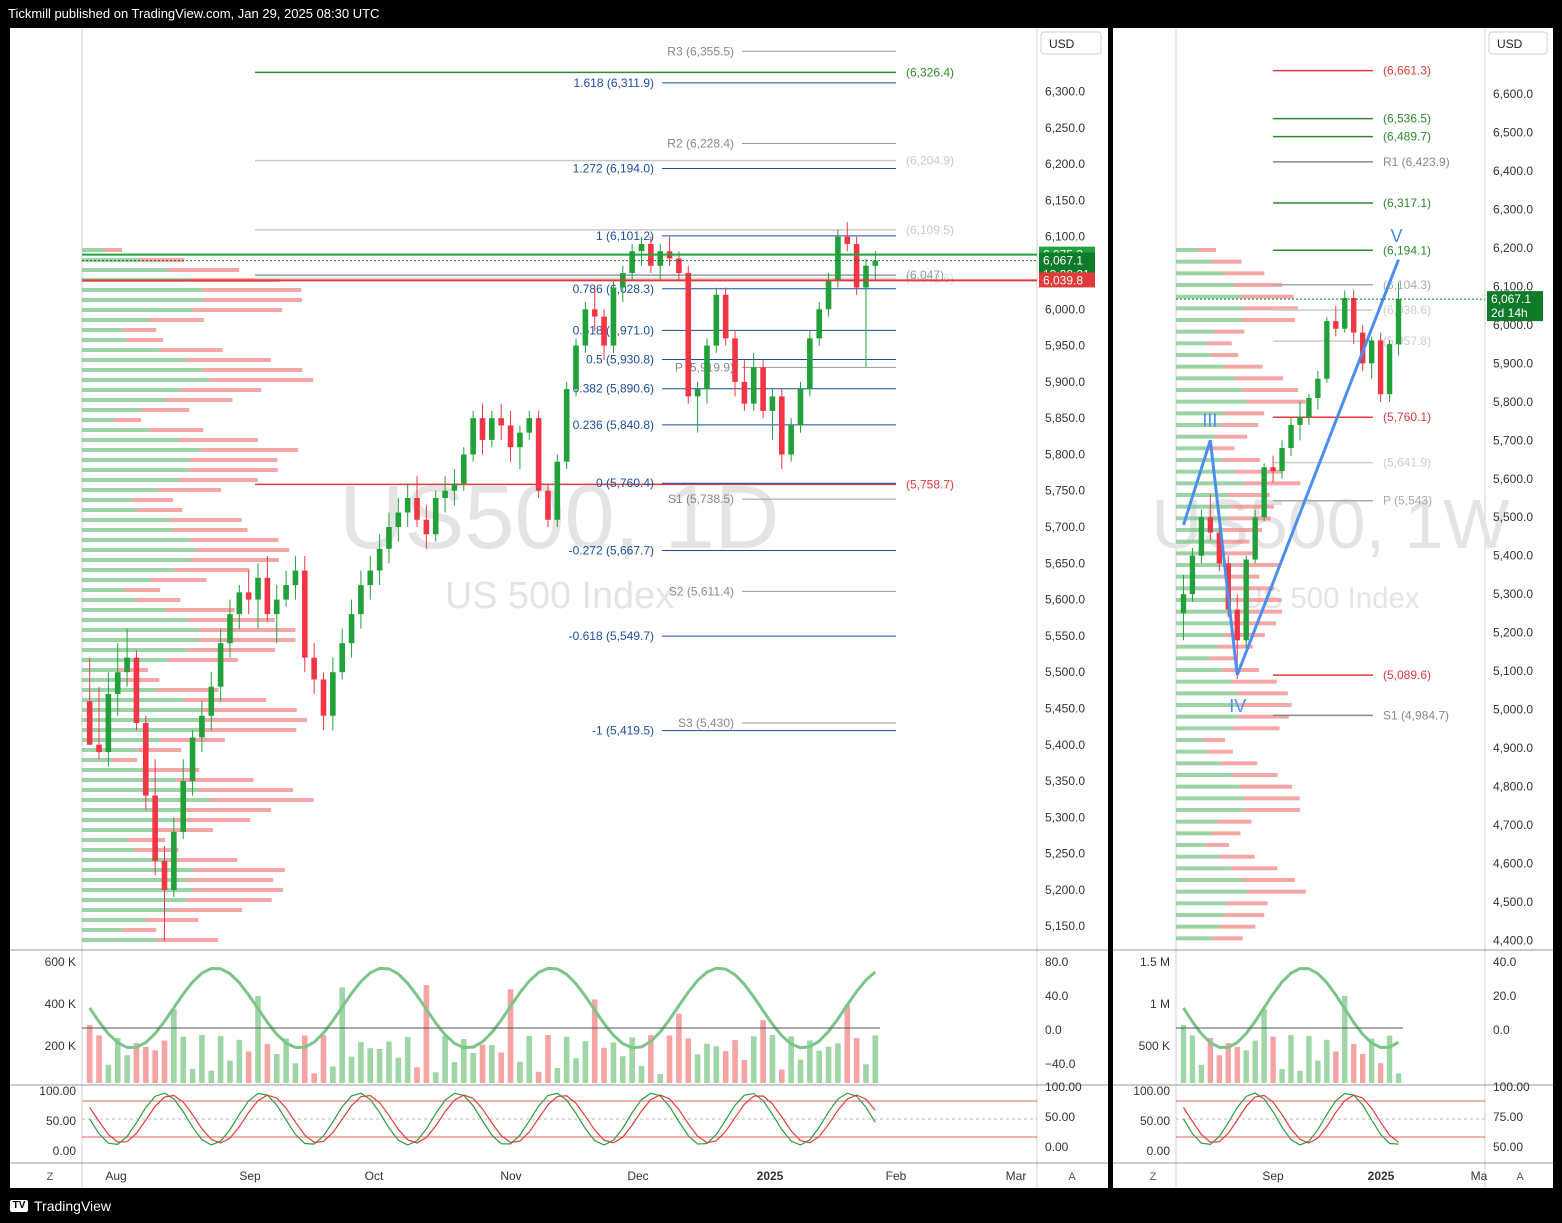  What do you see at coordinates (1407, 285) in the screenshot?
I see `price-level-label: (6,104.3)` at bounding box center [1407, 285].